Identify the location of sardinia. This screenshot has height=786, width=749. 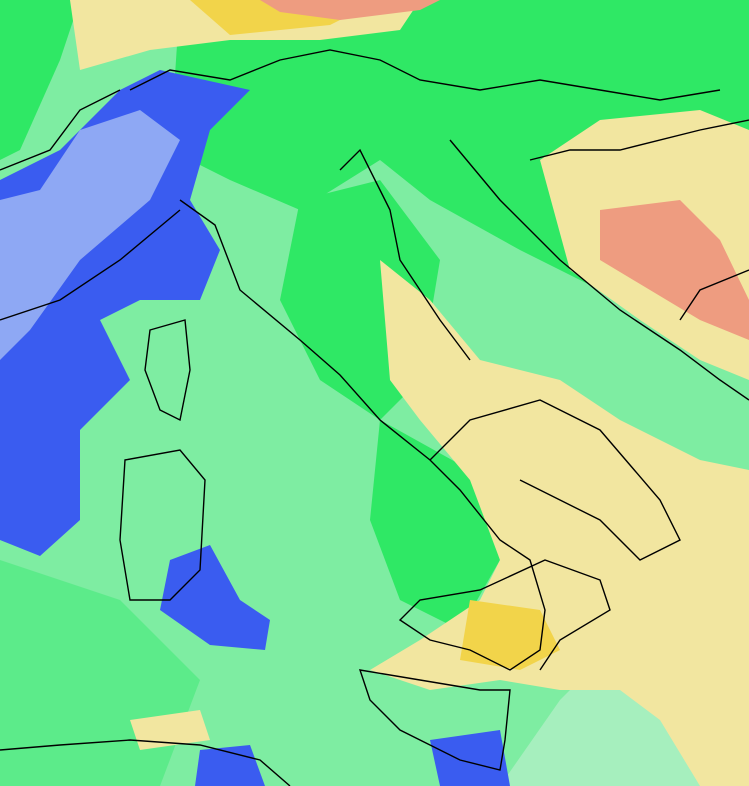
(162, 525).